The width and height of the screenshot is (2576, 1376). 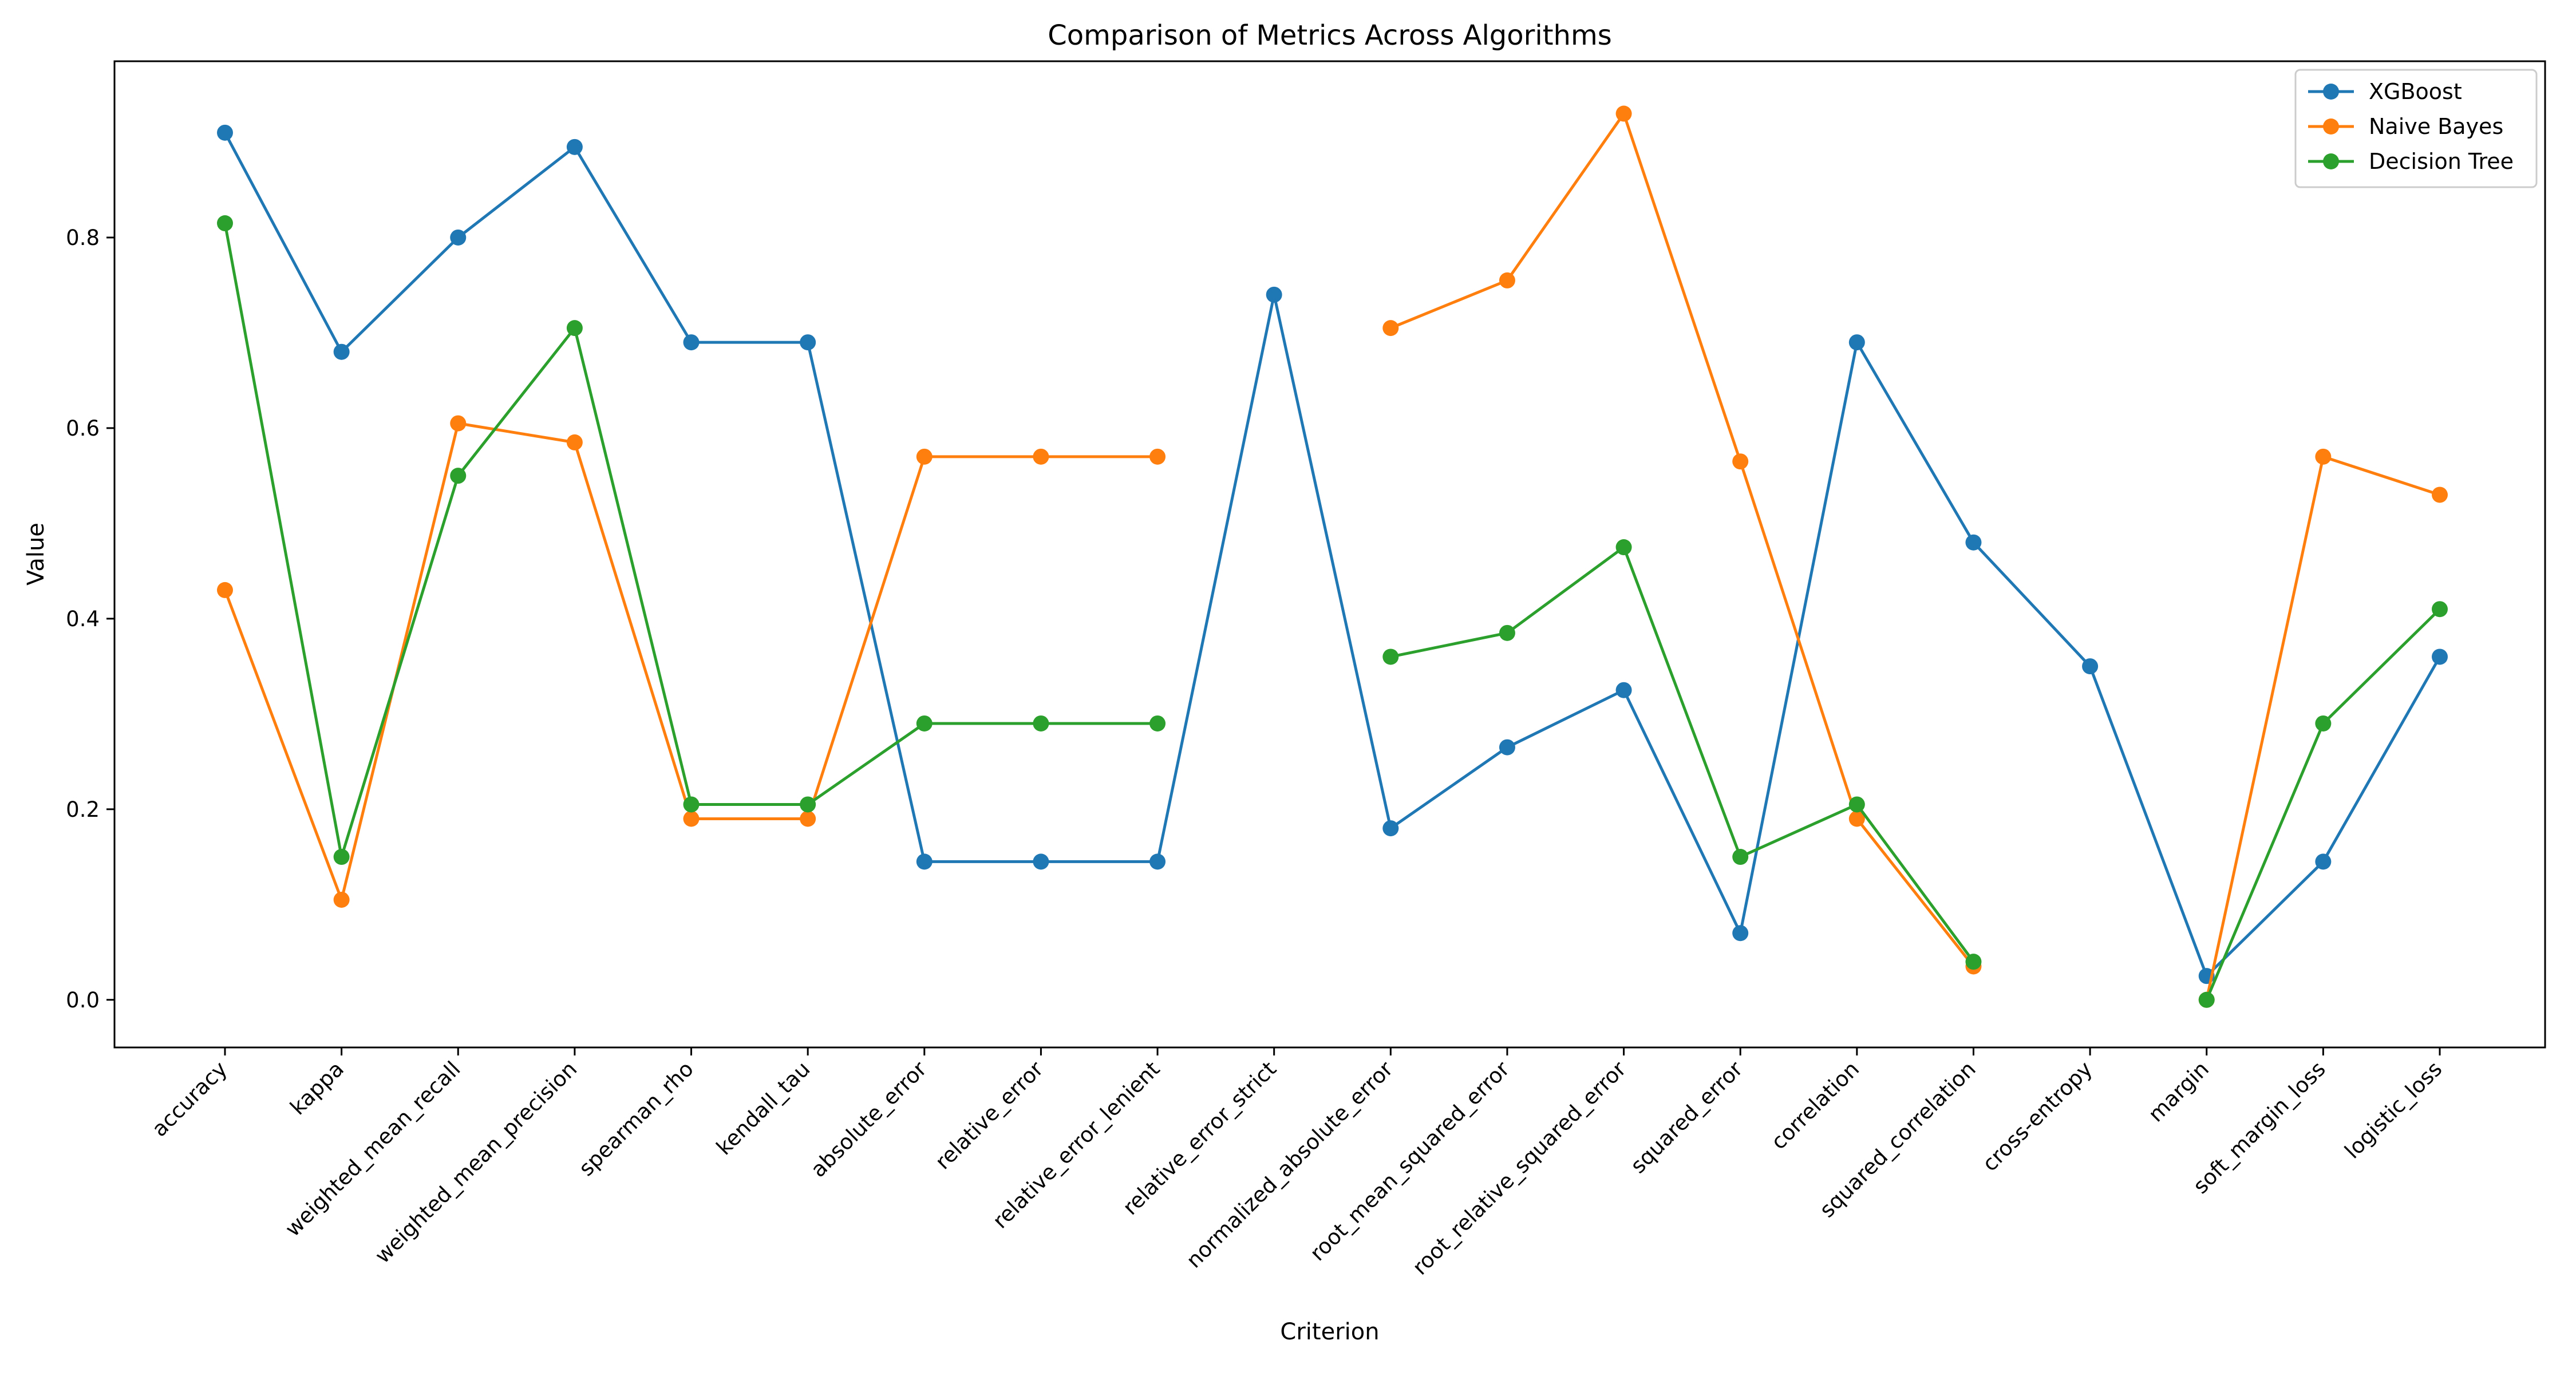 What do you see at coordinates (808, 343) in the screenshot?
I see `data-point-xgboost-kendall-tau` at bounding box center [808, 343].